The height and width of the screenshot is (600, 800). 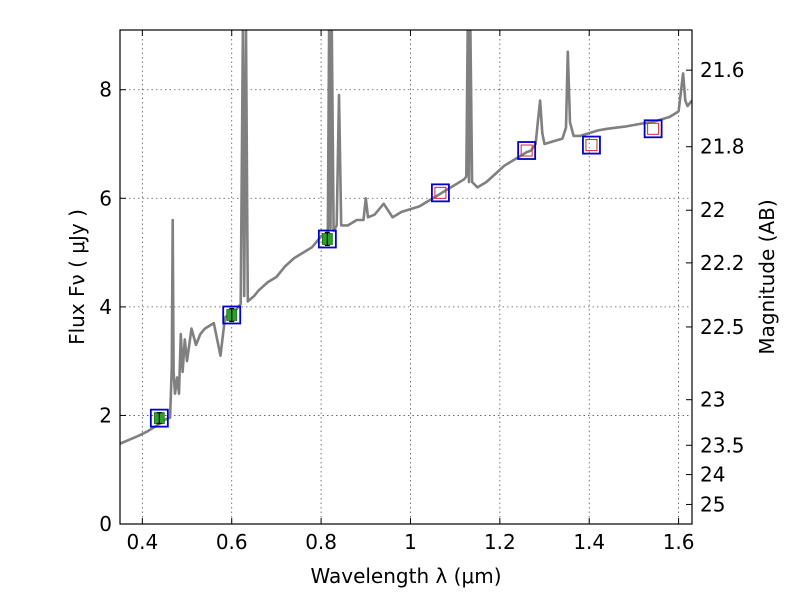 What do you see at coordinates (105, 198) in the screenshot?
I see `y-tick-label: 6` at bounding box center [105, 198].